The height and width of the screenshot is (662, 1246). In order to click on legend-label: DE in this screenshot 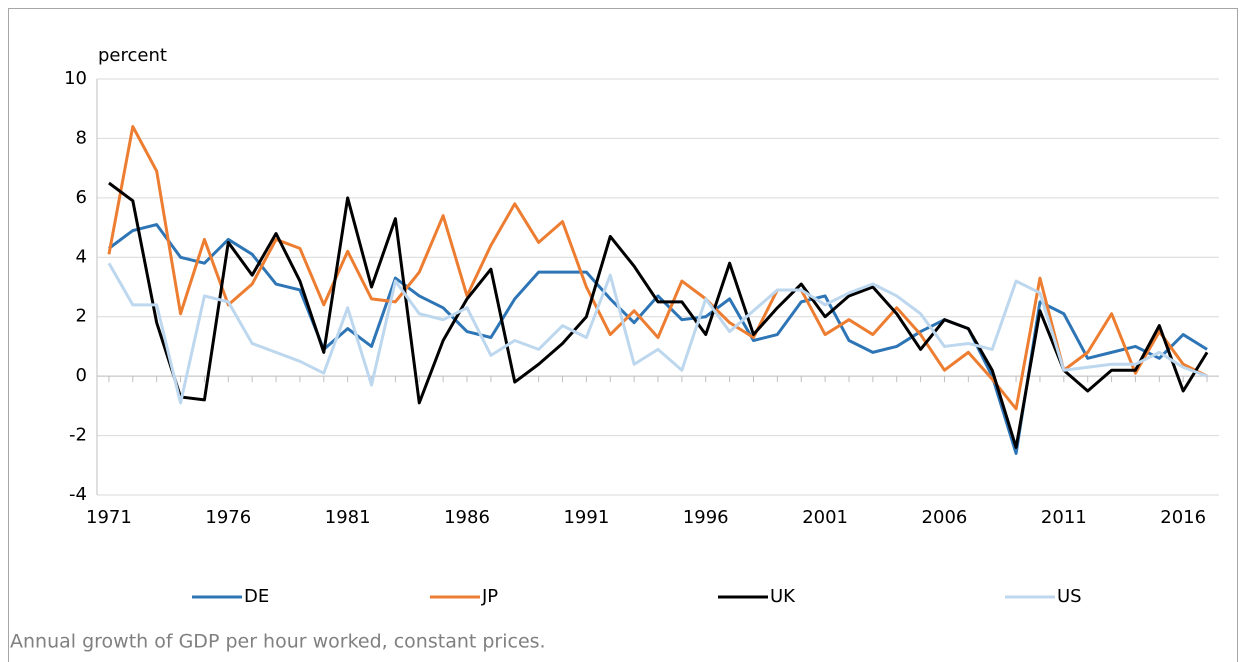, I will do `click(256, 596)`.